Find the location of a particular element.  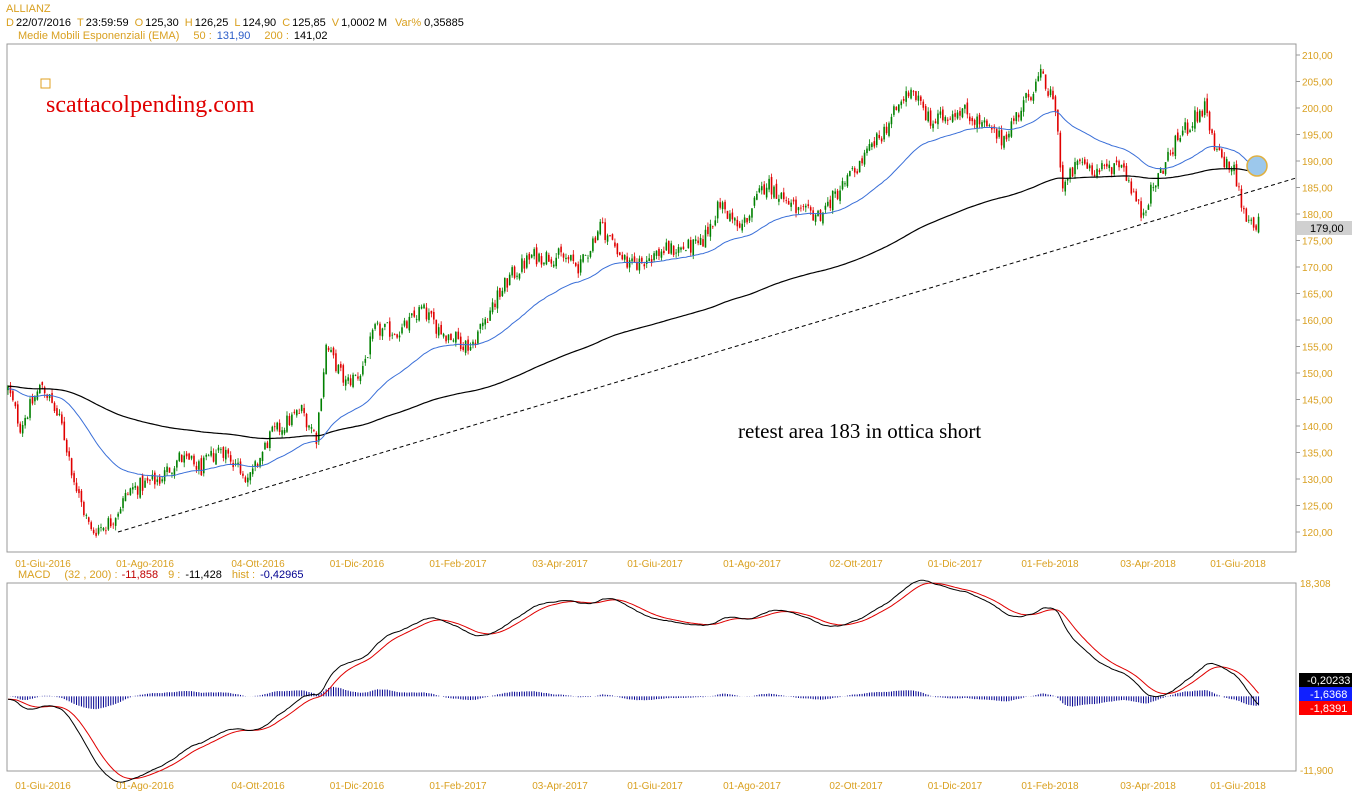

date-tick-label: 01-Giu-2018 is located at coordinates (1238, 786).